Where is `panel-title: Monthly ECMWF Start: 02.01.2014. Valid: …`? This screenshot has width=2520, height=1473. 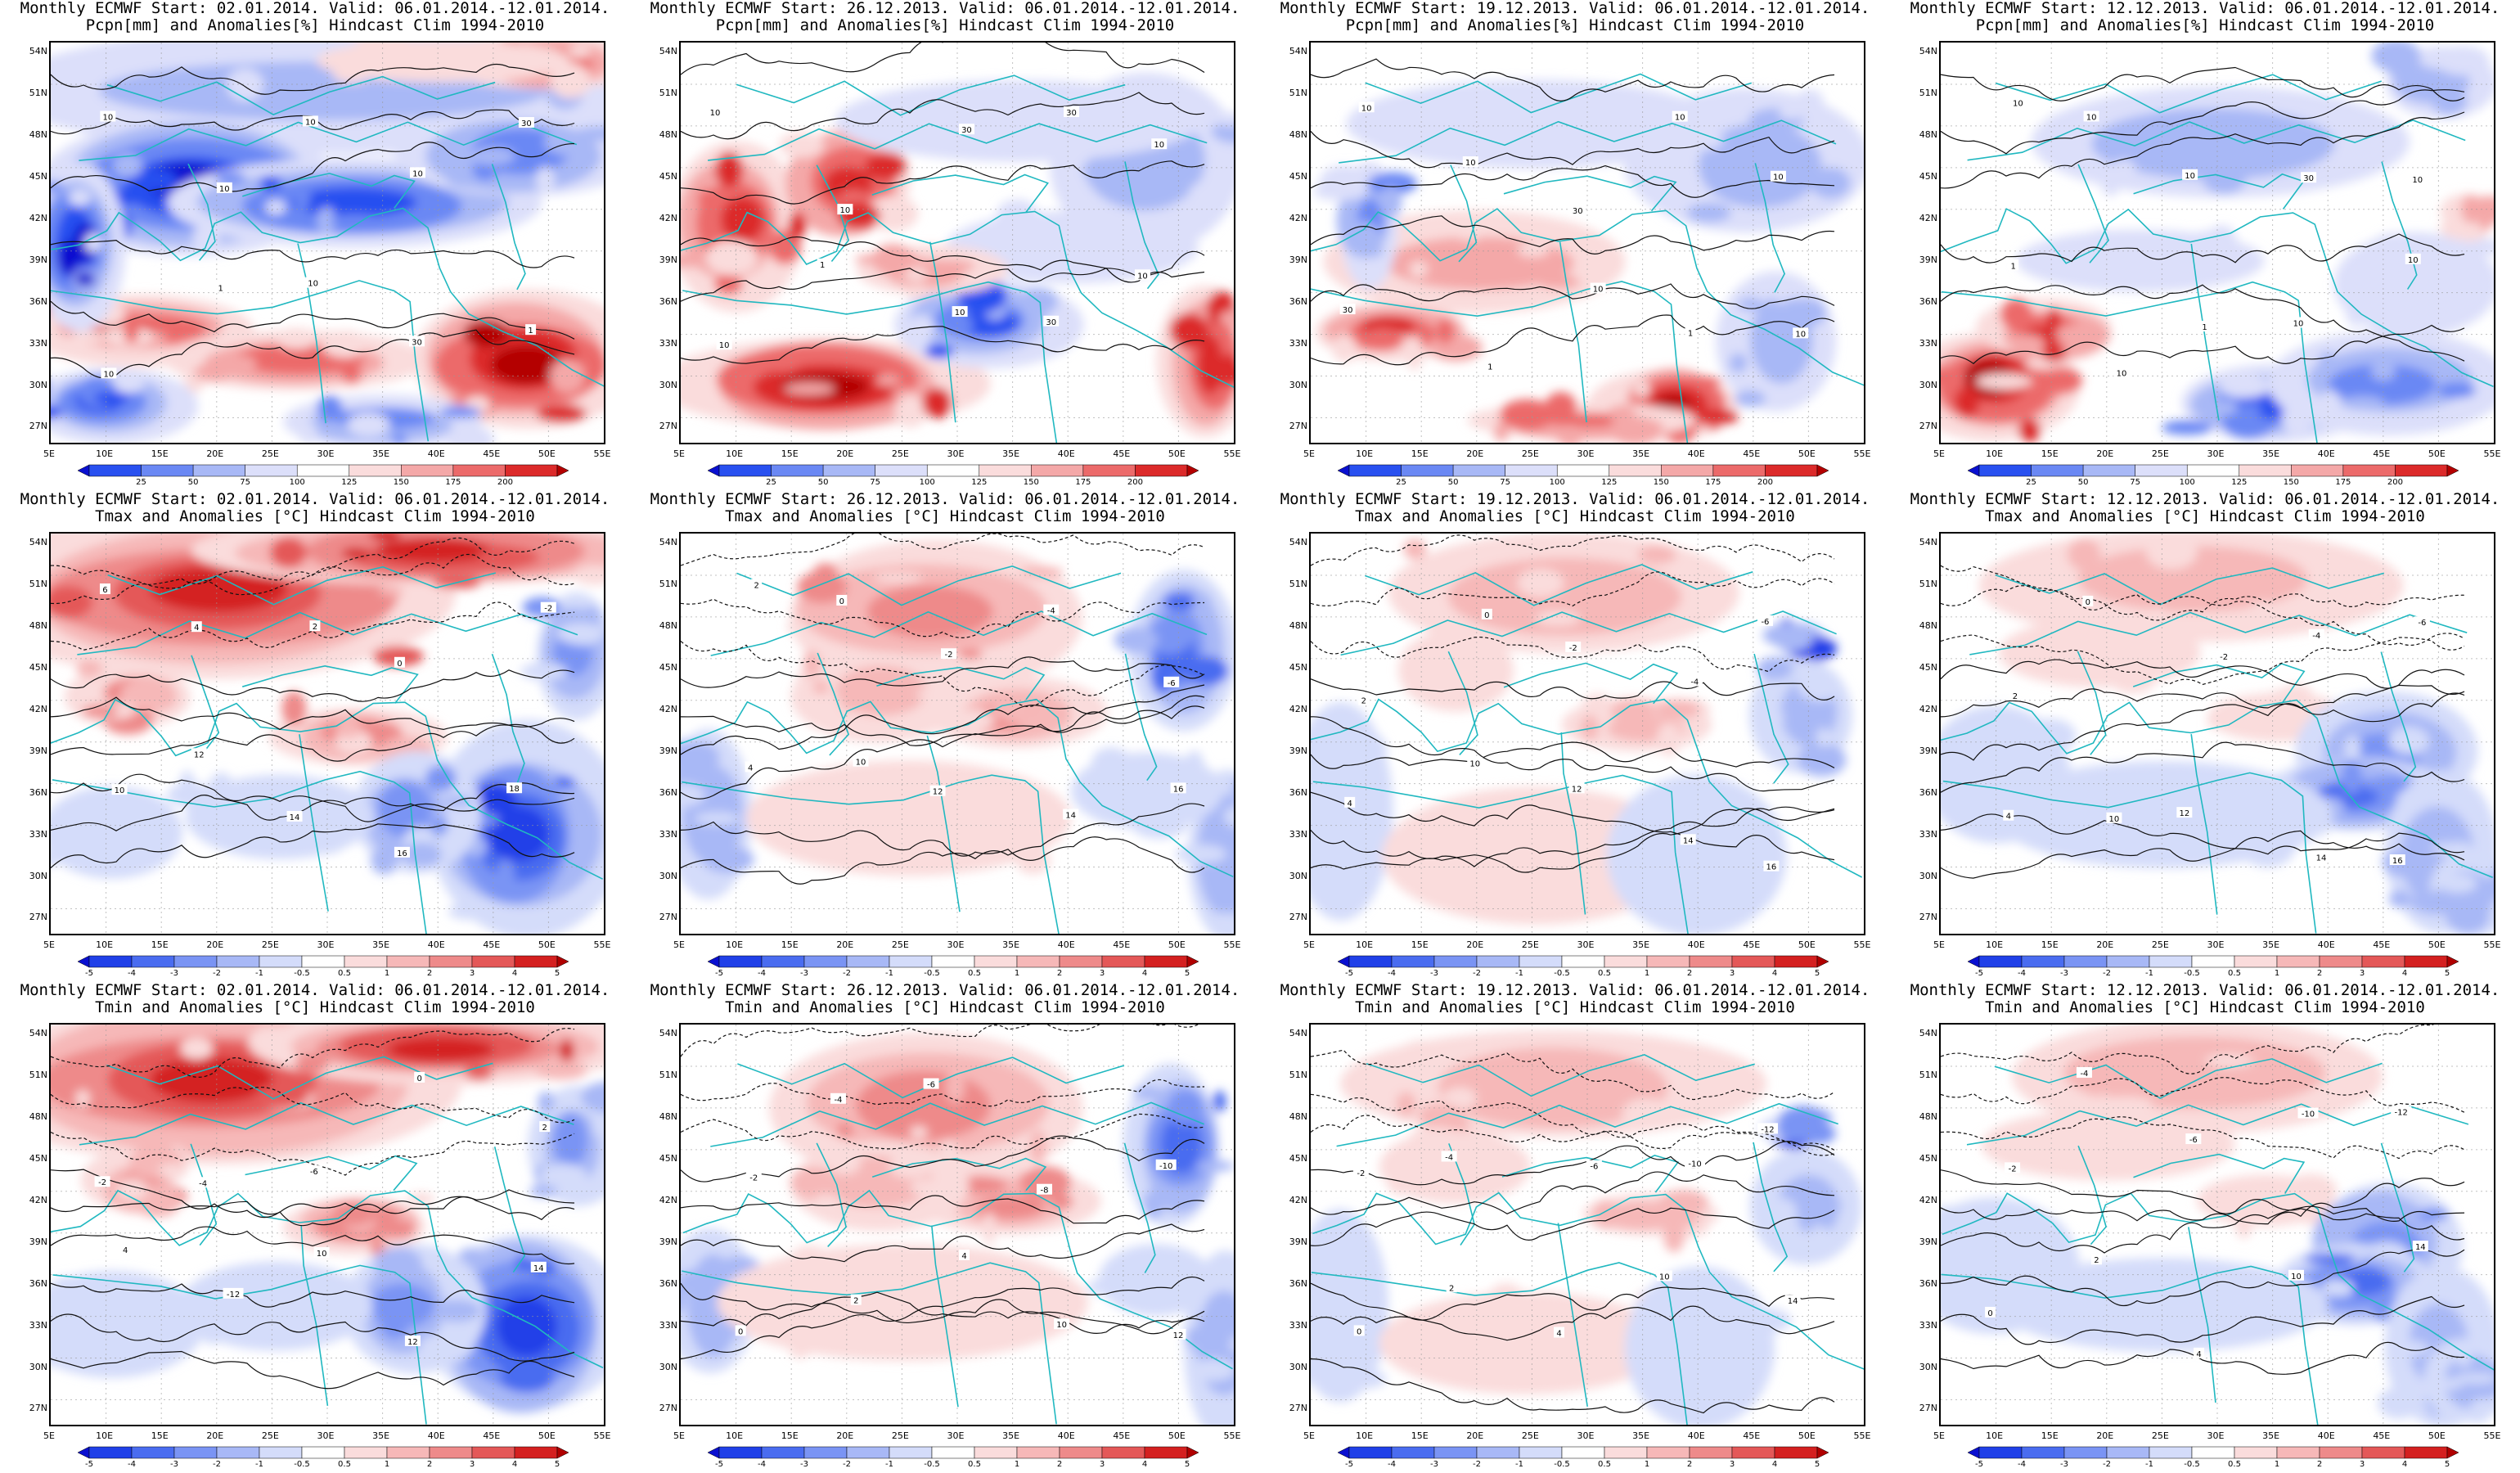
panel-title: Monthly ECMWF Start: 02.01.2014. Valid: … is located at coordinates (315, 17).